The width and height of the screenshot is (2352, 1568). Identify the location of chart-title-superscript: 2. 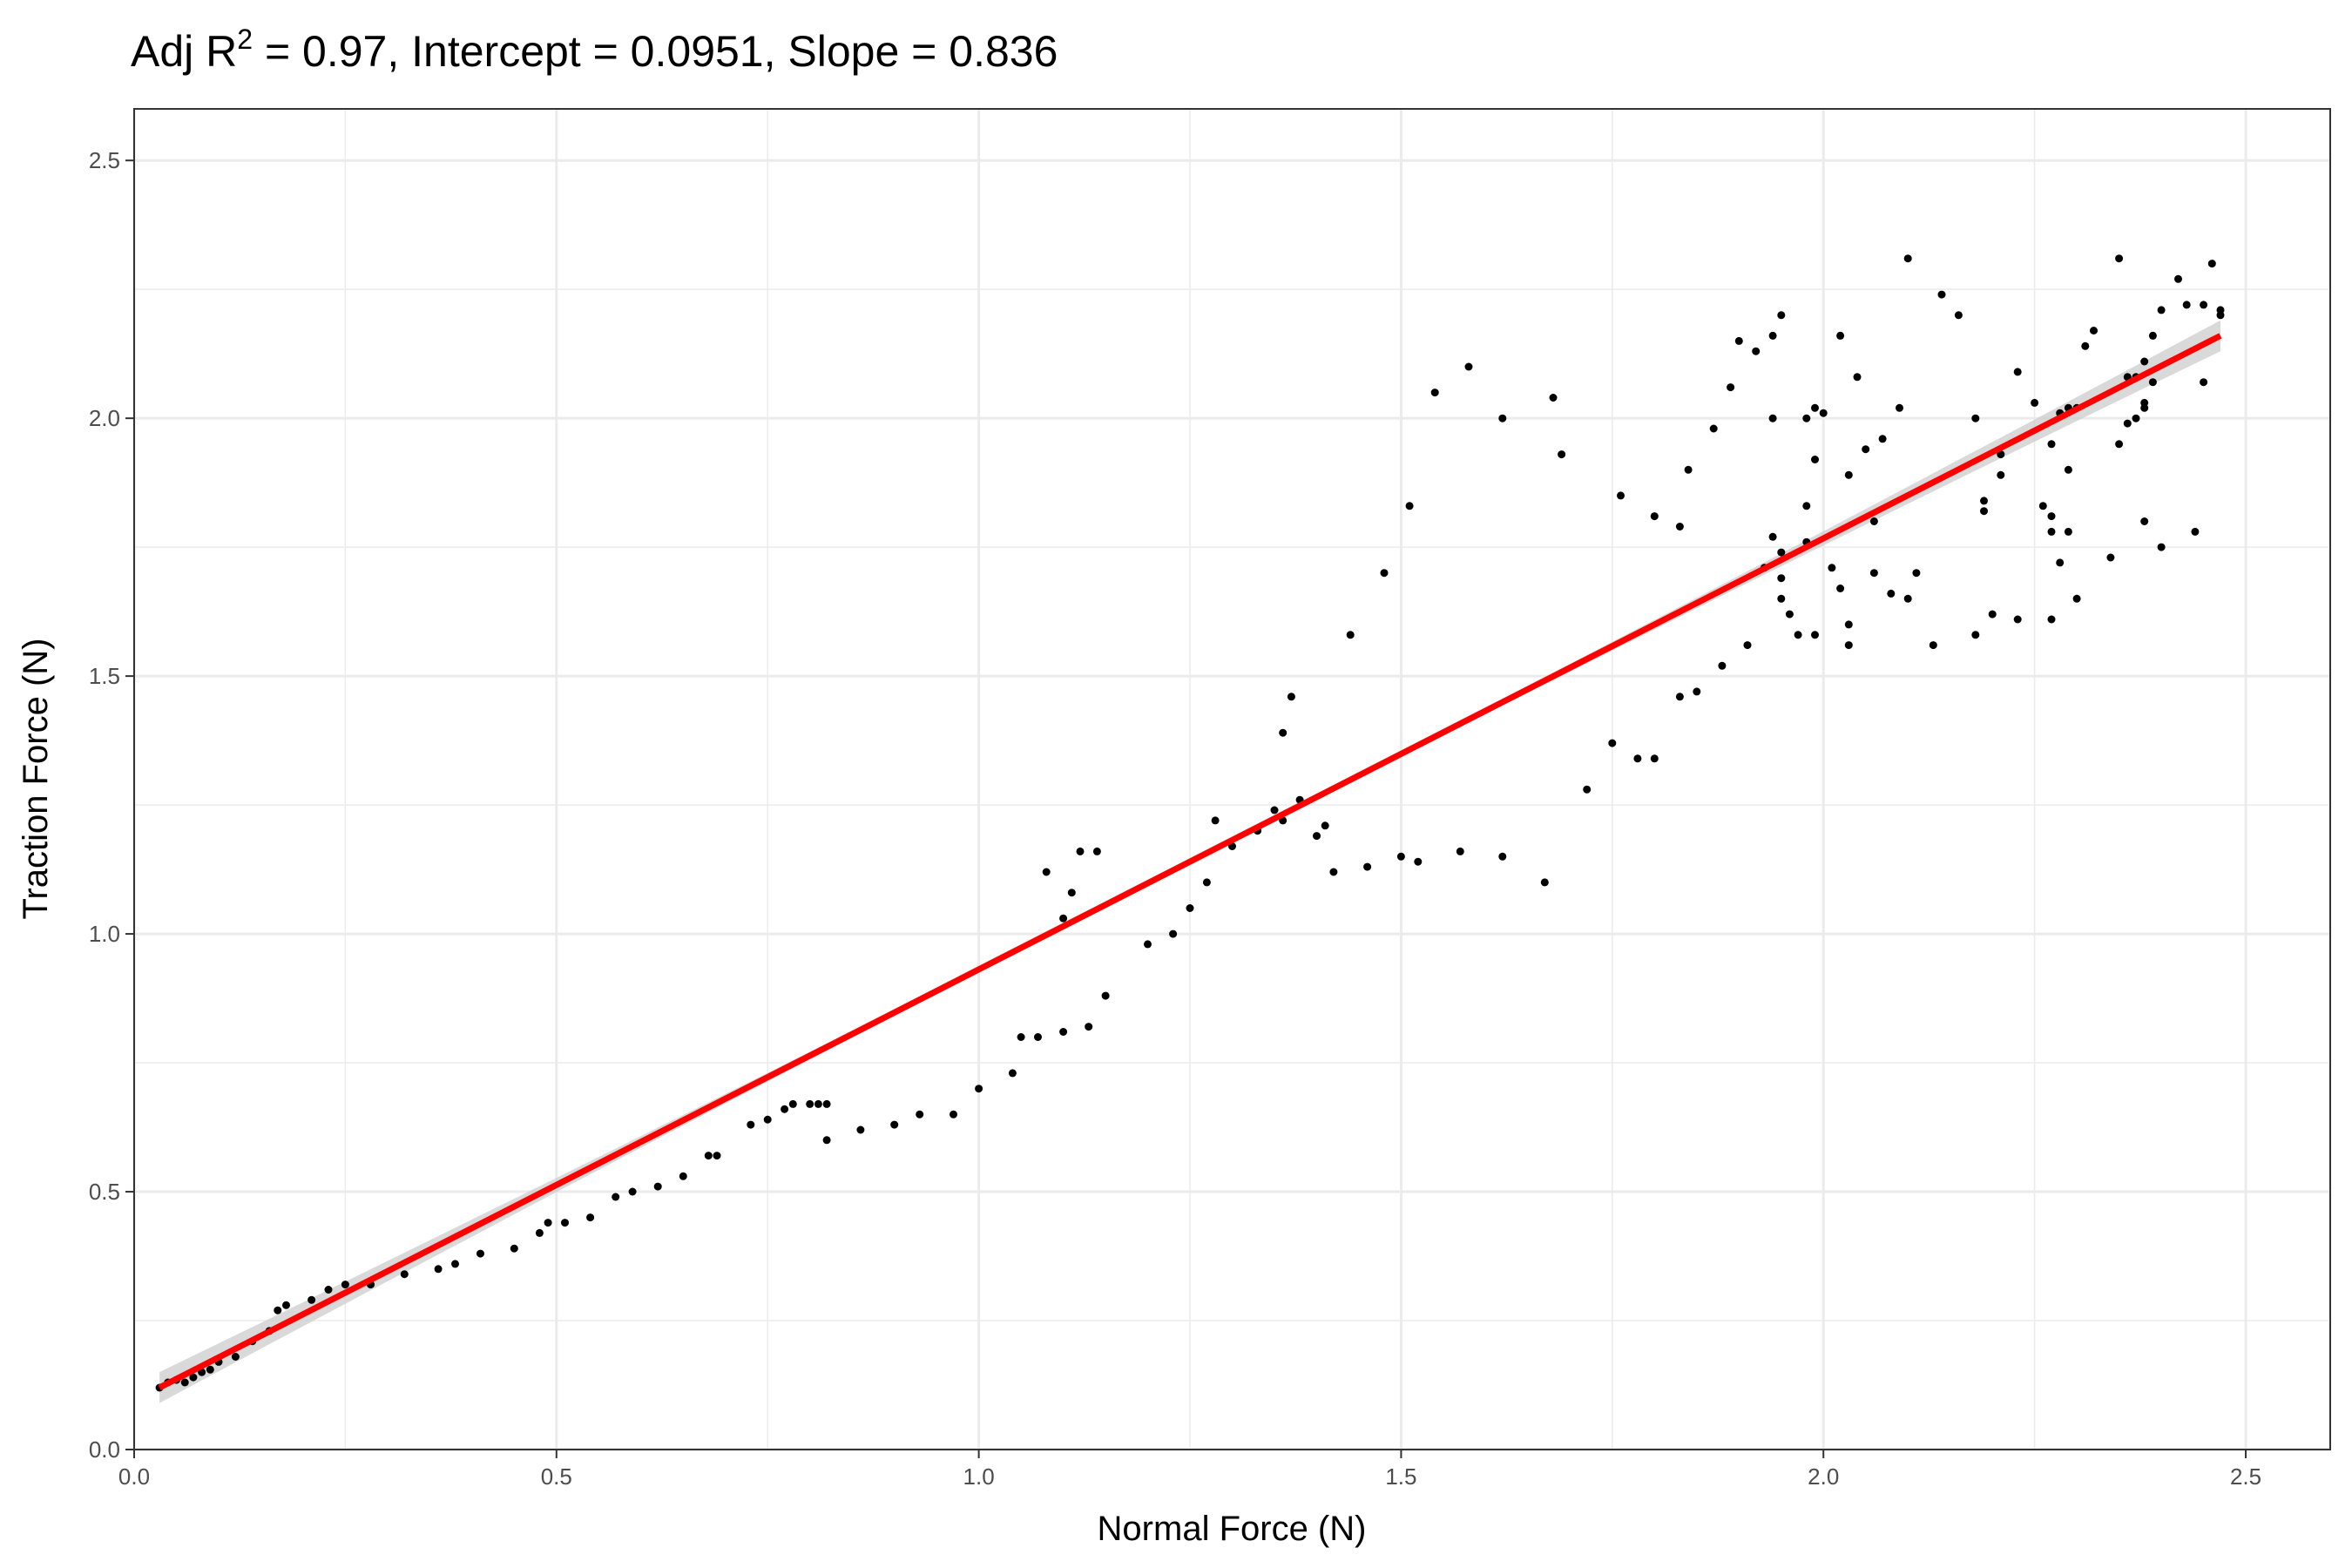
(245, 40).